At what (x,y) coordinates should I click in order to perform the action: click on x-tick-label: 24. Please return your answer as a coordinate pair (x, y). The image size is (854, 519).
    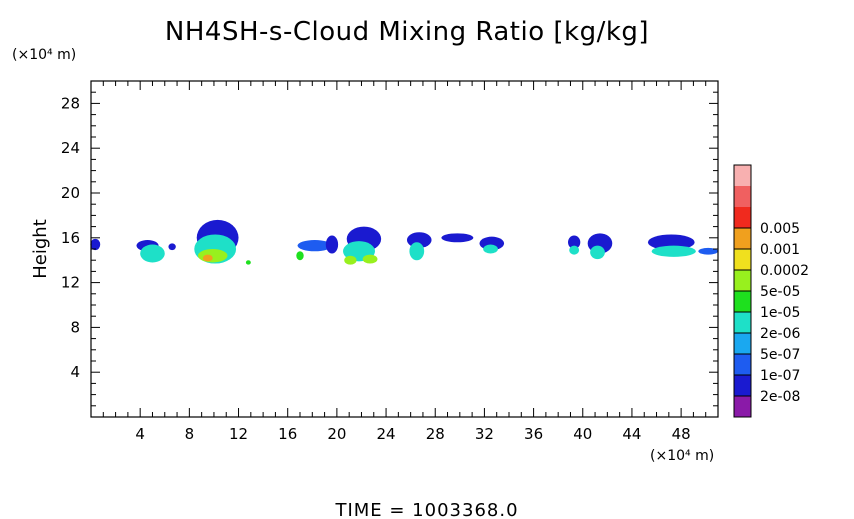
    Looking at the image, I should click on (386, 434).